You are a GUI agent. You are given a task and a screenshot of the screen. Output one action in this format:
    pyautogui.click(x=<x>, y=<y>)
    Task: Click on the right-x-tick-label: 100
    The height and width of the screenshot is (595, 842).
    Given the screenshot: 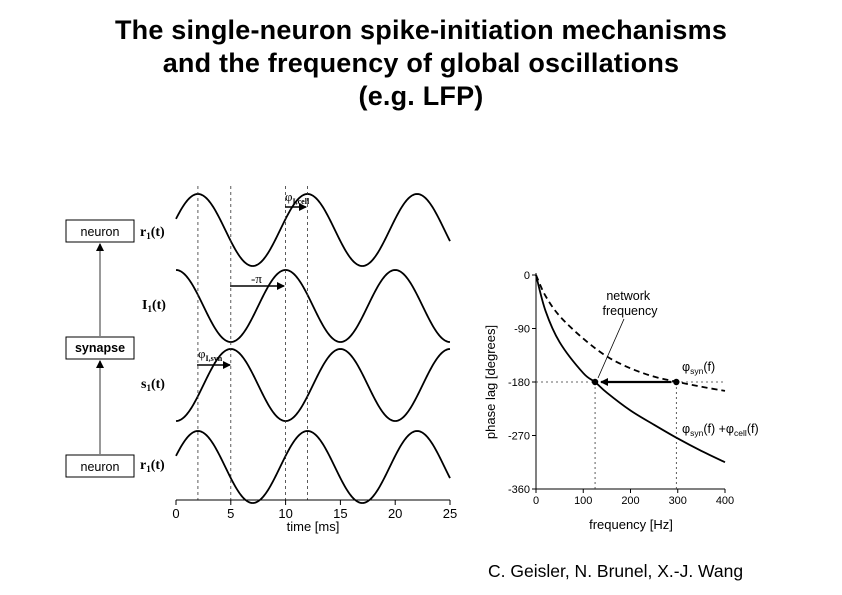 What is the action you would take?
    pyautogui.click(x=583, y=501)
    